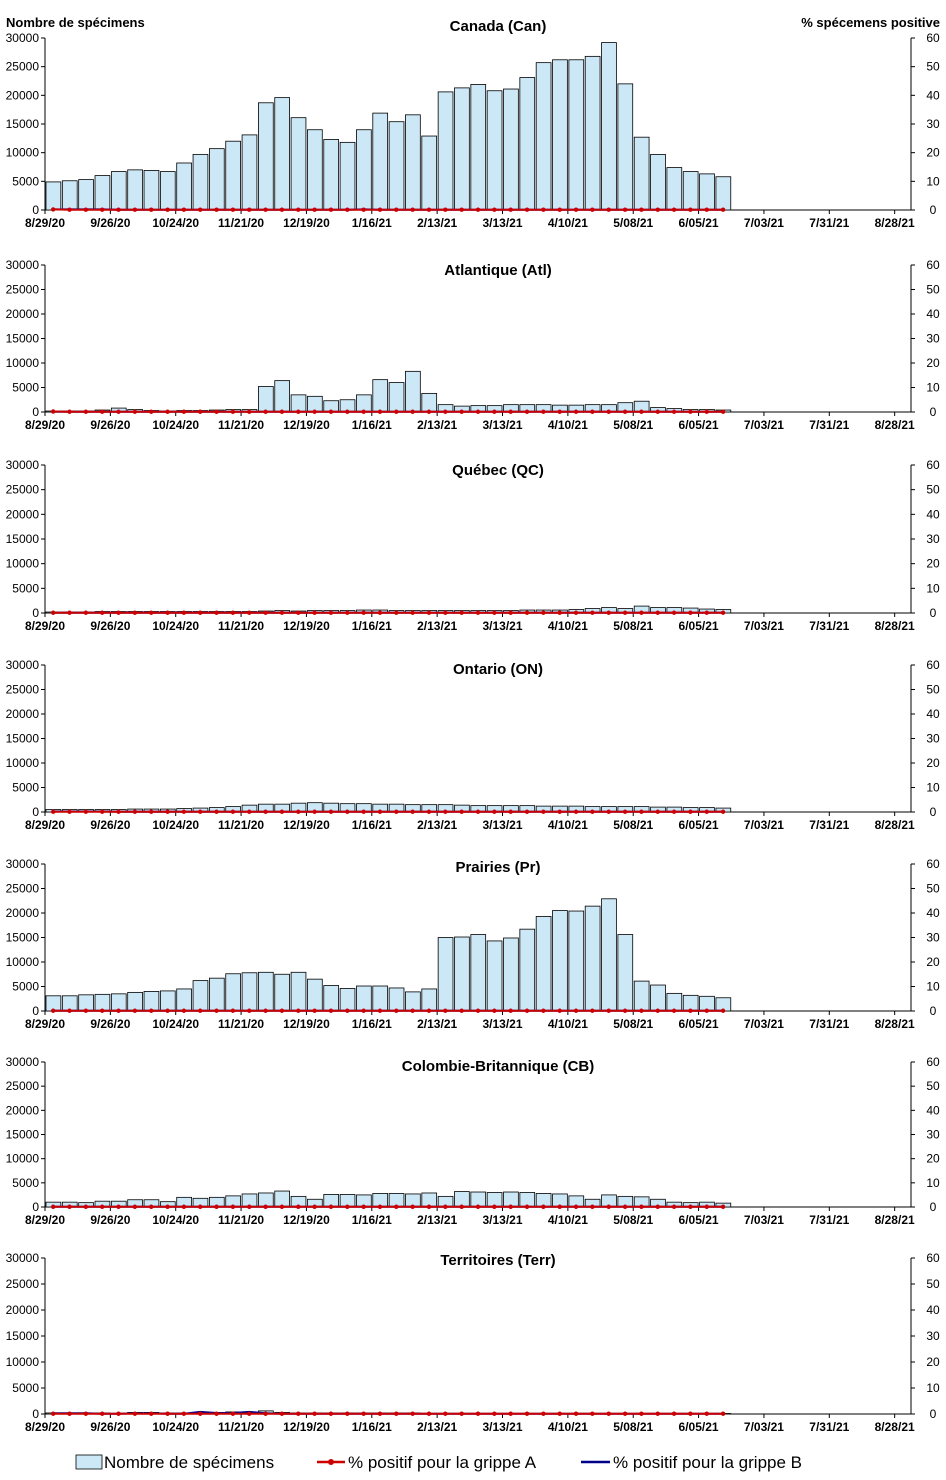  What do you see at coordinates (933, 1336) in the screenshot?
I see `y2-tick-label: 30` at bounding box center [933, 1336].